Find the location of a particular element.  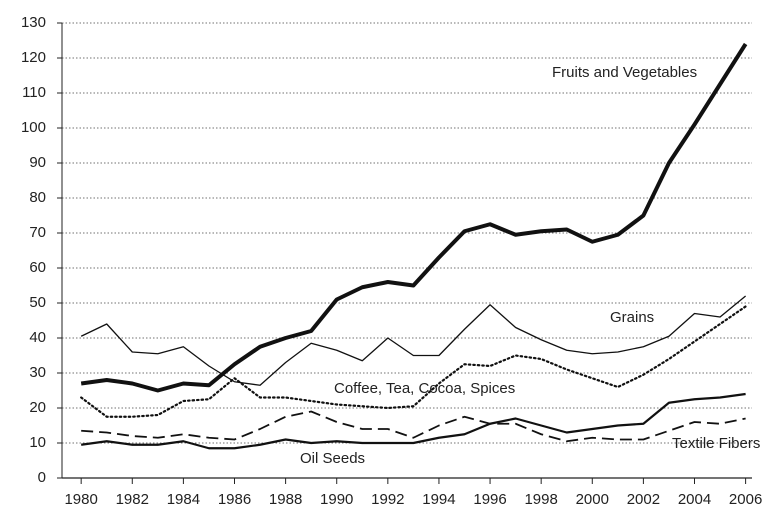

series-label: Fruits and Vegetables is located at coordinates (624, 72).